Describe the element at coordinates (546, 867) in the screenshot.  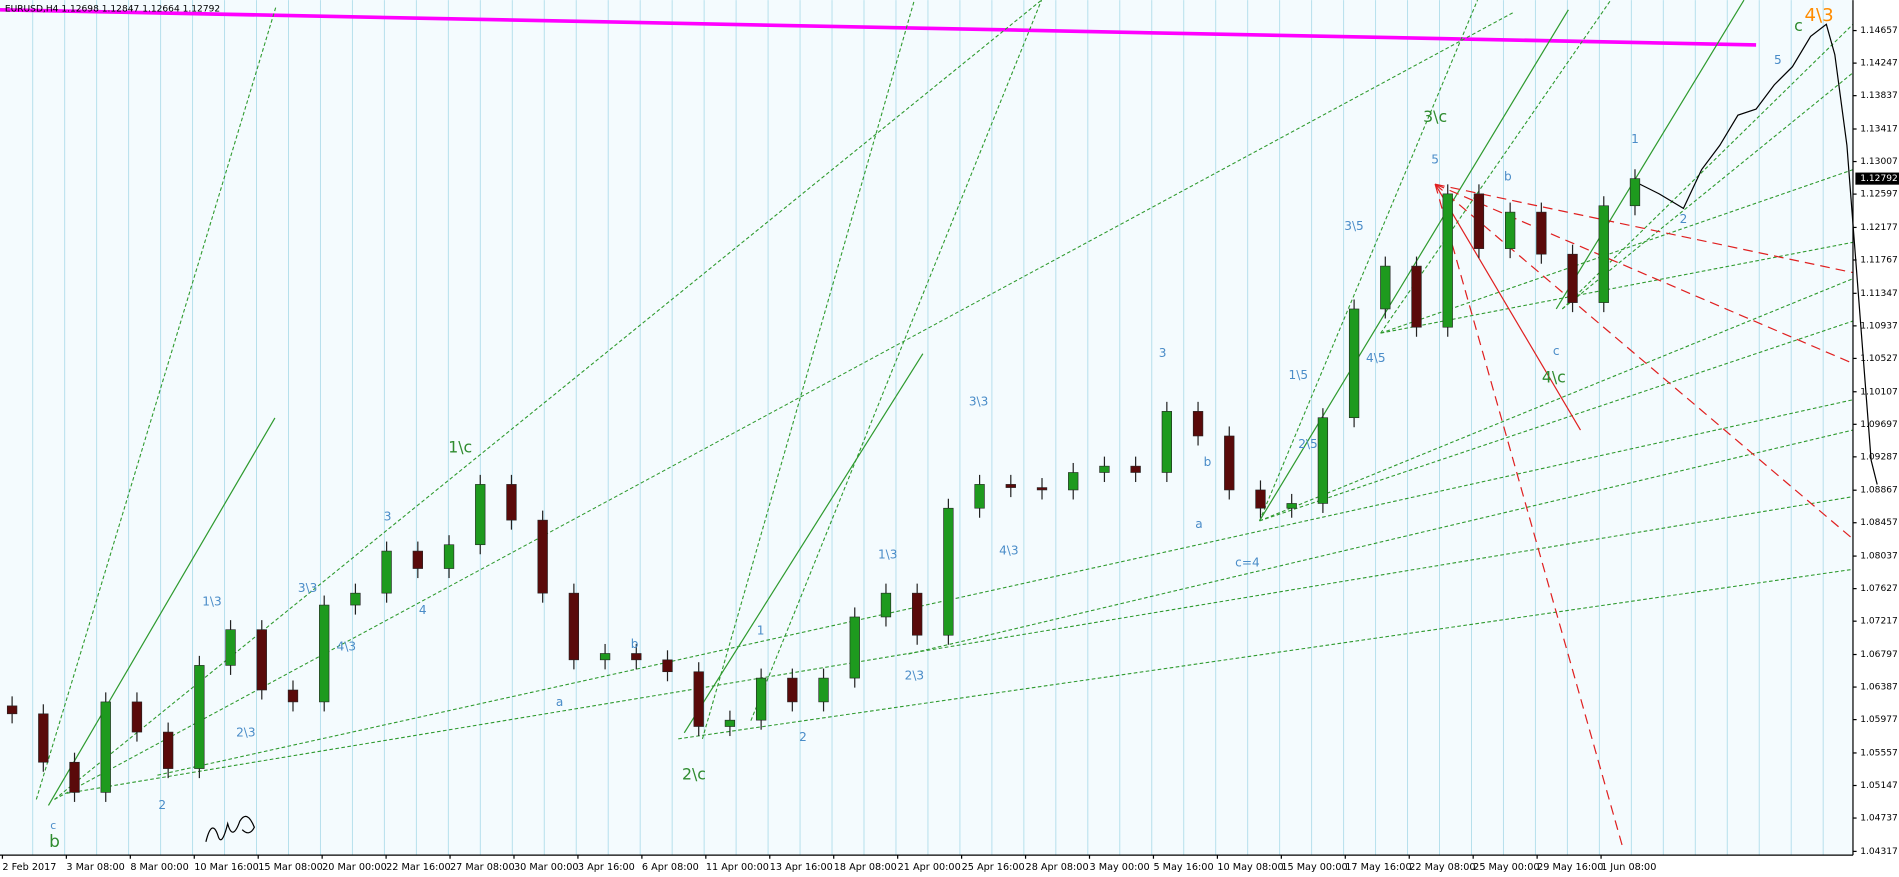
I see `x-tick-label: 30 Mar 00:00` at that location.